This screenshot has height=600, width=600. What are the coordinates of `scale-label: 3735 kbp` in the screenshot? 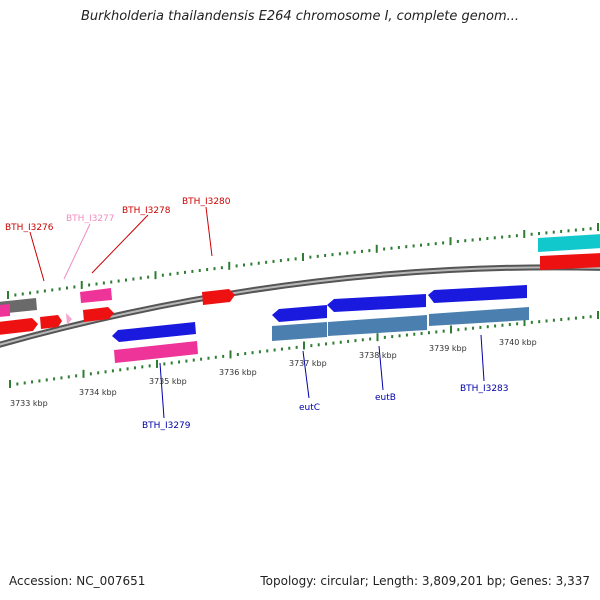 It's located at (168, 381).